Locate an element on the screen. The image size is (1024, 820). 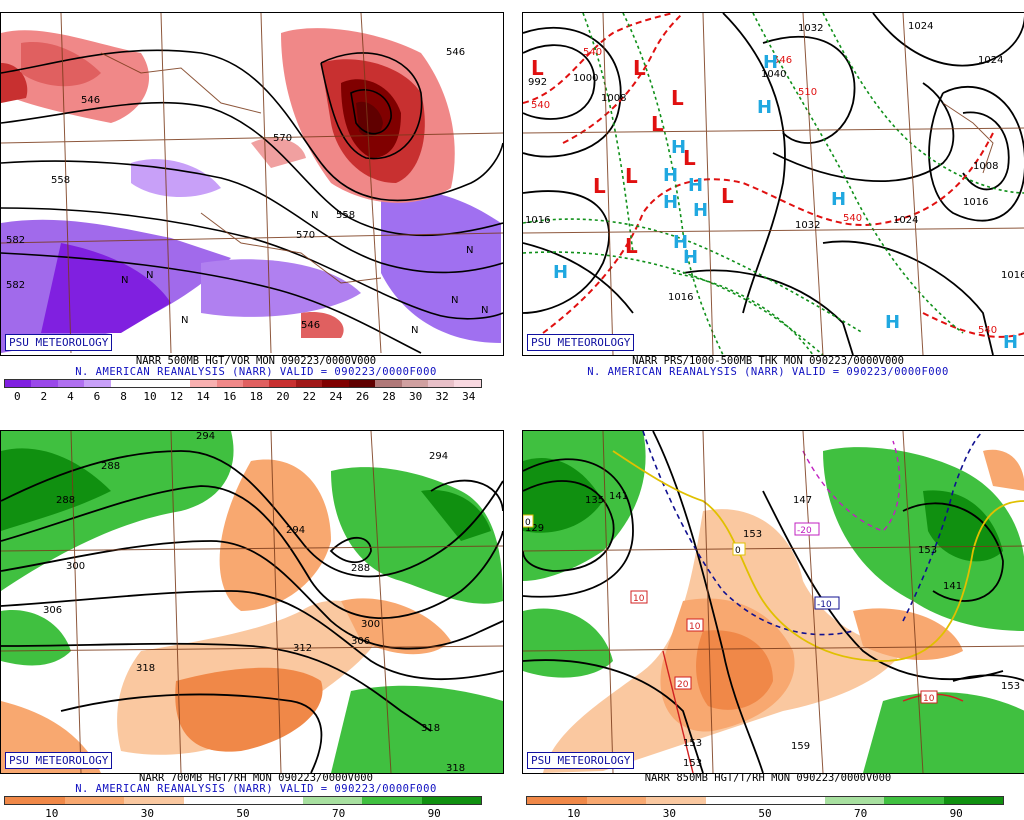
p4-contour-label: 141 is located at coordinates (952, 586).